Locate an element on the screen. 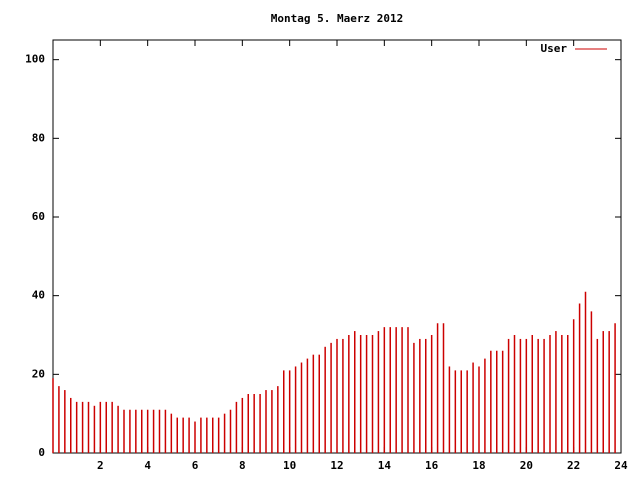 The height and width of the screenshot is (480, 640). x-tick-label: 4 is located at coordinates (147, 465).